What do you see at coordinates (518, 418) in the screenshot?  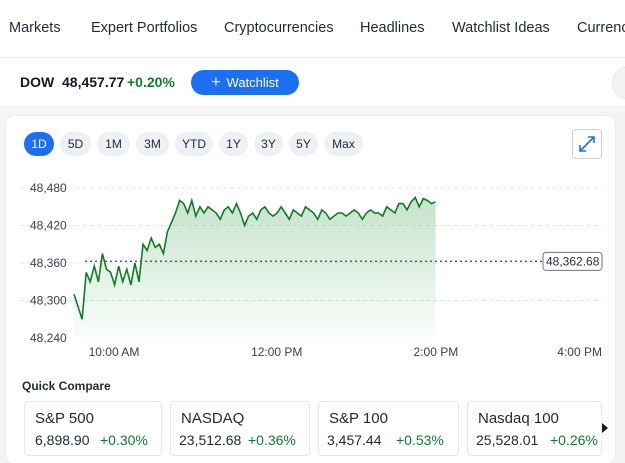 I see `quick-compare-name: Nasdaq 100` at bounding box center [518, 418].